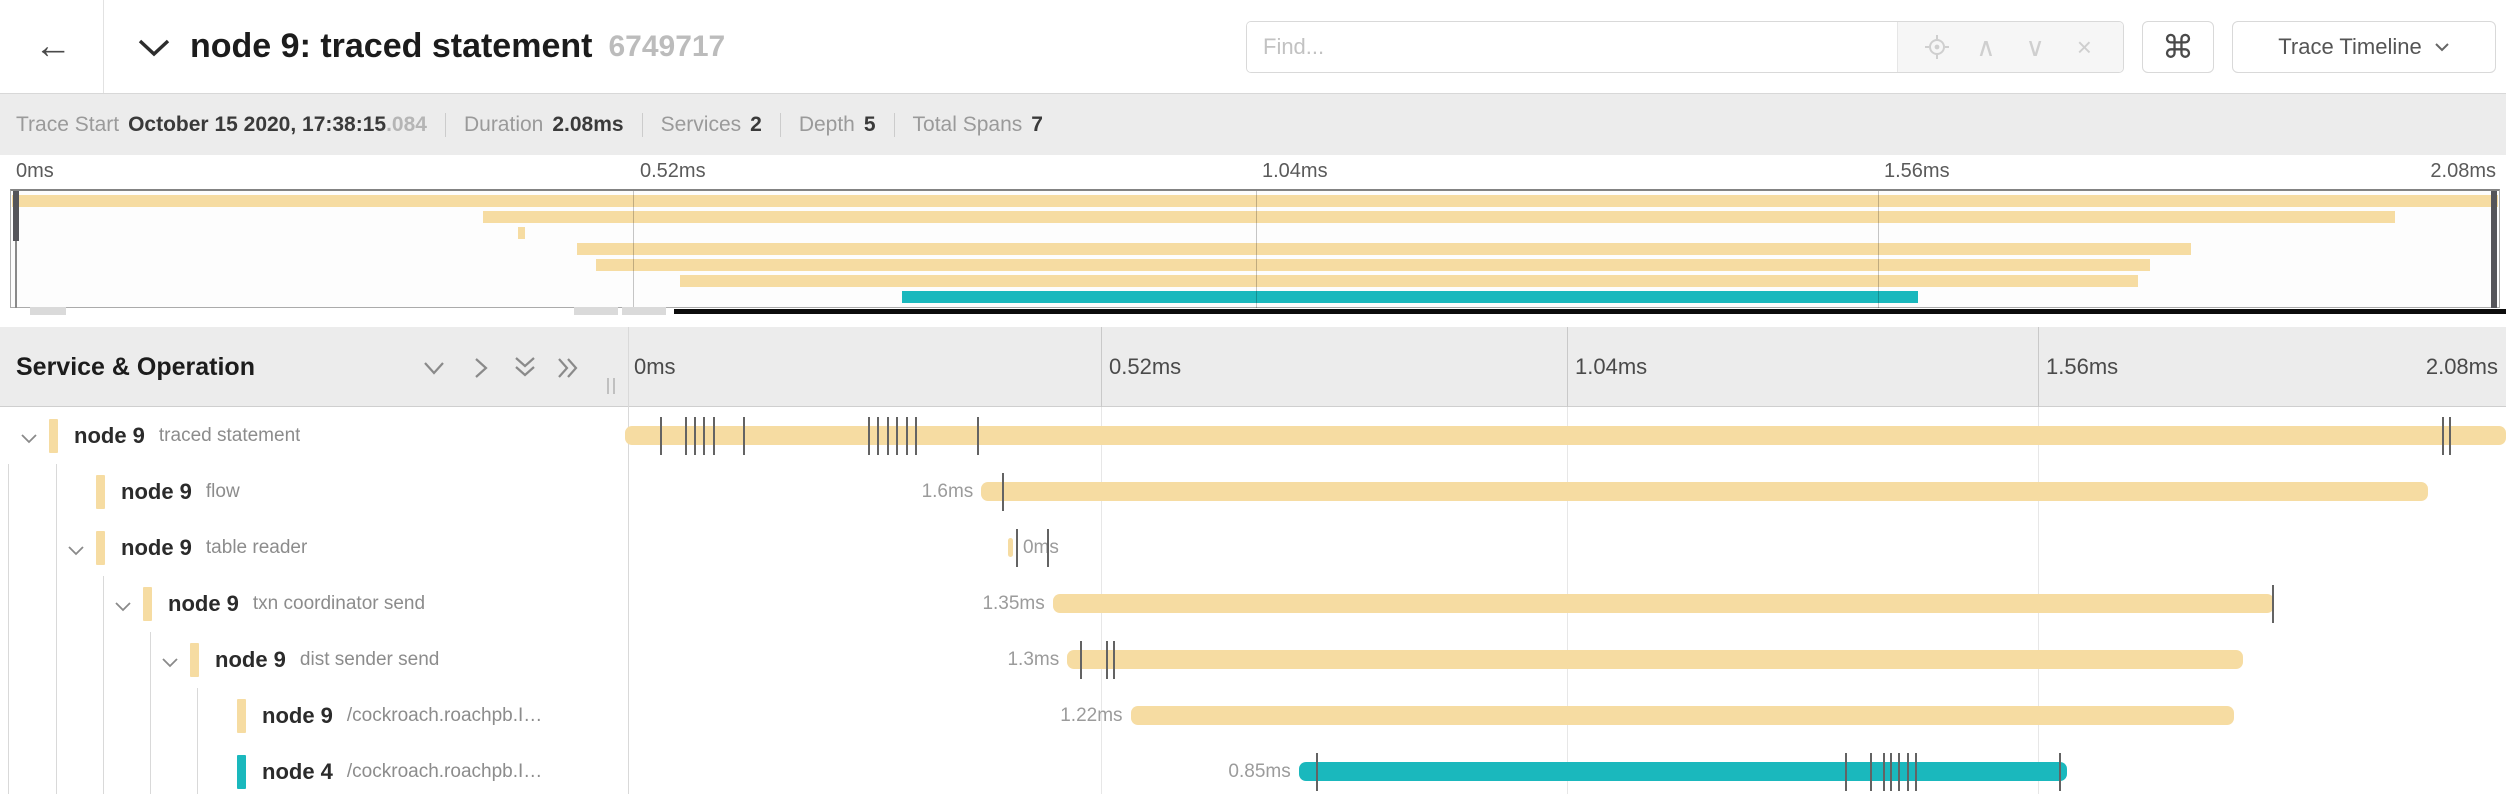  I want to click on span-row: node 9/cockroach.roachpb.I… 1.22ms, so click(1253, 716).